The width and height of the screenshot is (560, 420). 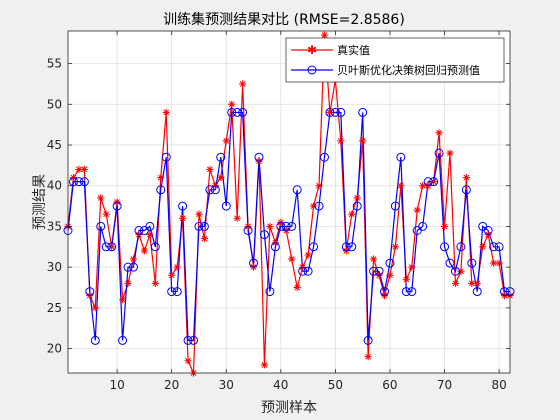 What do you see at coordinates (40, 202) in the screenshot?
I see `y-axis-label: 预测结果` at bounding box center [40, 202].